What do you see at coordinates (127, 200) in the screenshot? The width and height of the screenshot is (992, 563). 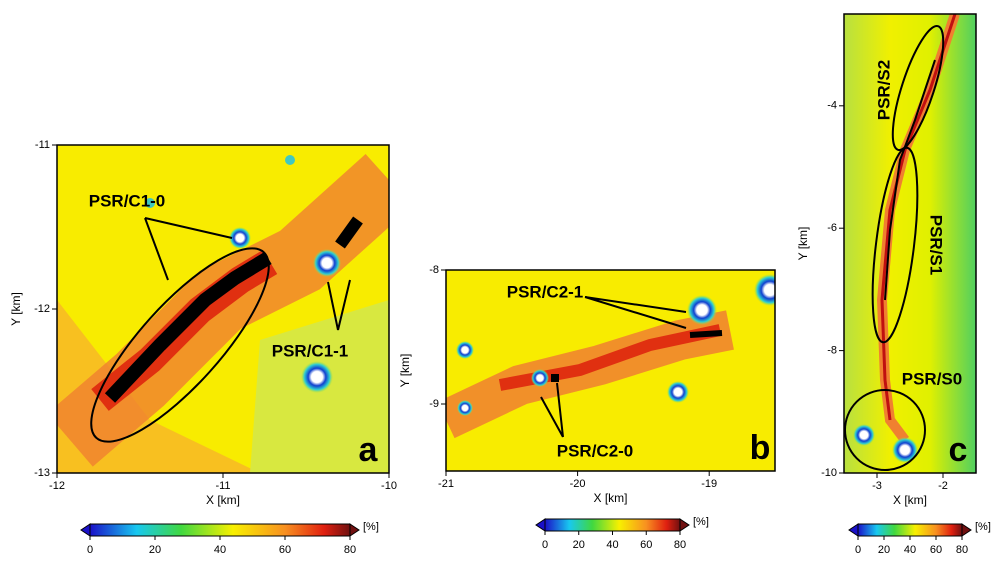 I see `annotation: PSR/C1-0` at bounding box center [127, 200].